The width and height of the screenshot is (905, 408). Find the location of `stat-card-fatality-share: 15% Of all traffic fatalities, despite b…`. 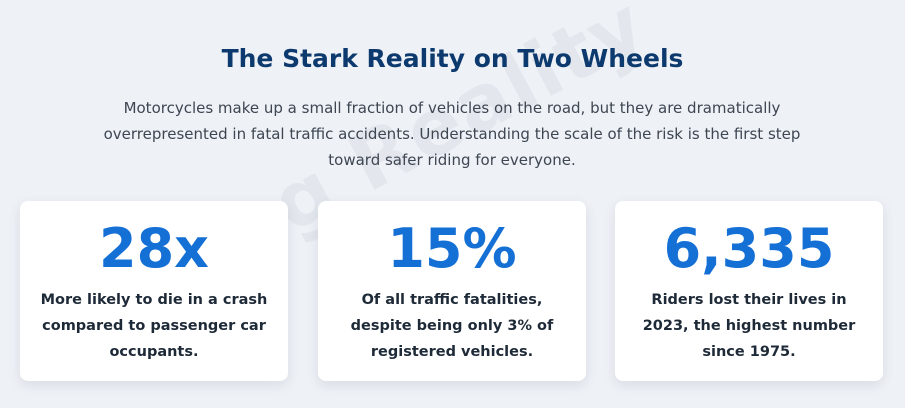

stat-card-fatality-share: 15% Of all traffic fatalities, despite b… is located at coordinates (452, 291).